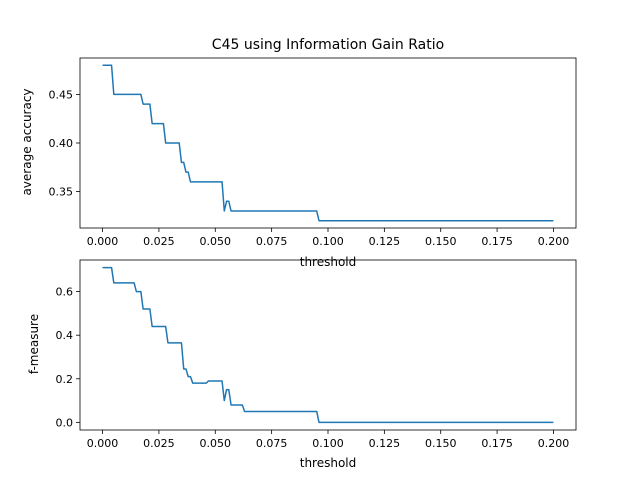 This screenshot has width=640, height=480. I want to click on top-x-tick-label: 0.000, so click(103, 241).